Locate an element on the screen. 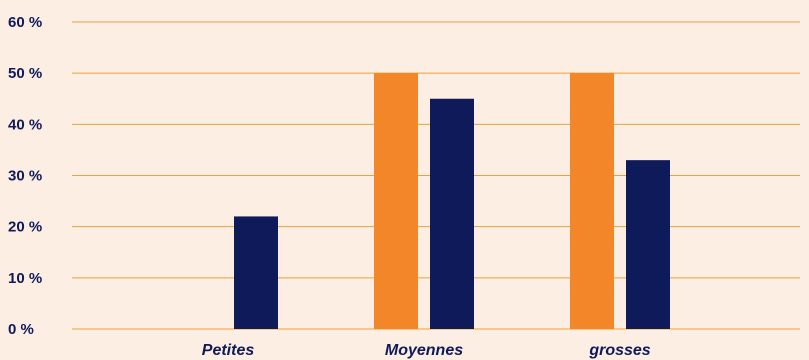 Image resolution: width=809 pixels, height=360 pixels. x-category-label: grosses is located at coordinates (619, 350).